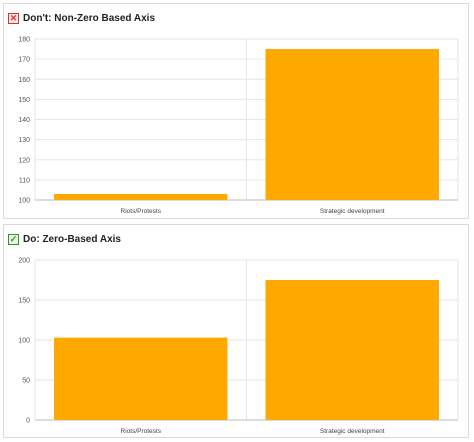 Image resolution: width=474 pixels, height=442 pixels. Describe the element at coordinates (24, 180) in the screenshot. I see `y-tick-label: 110` at that location.